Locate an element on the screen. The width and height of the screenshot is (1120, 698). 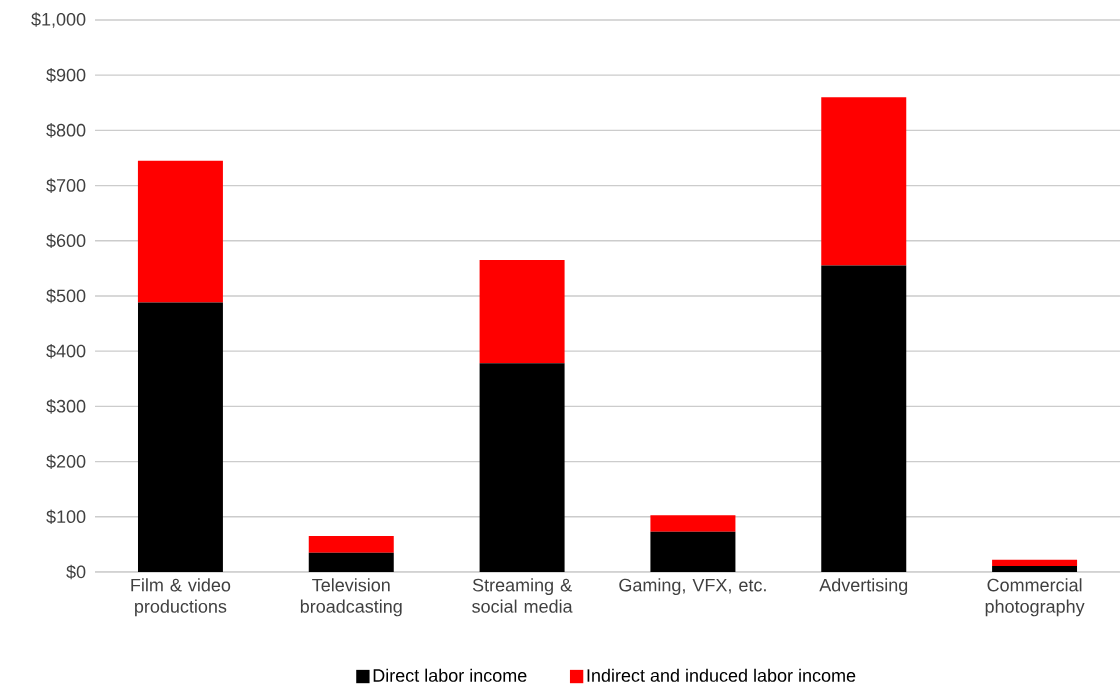
y-tick-label: $700 is located at coordinates (66, 185).